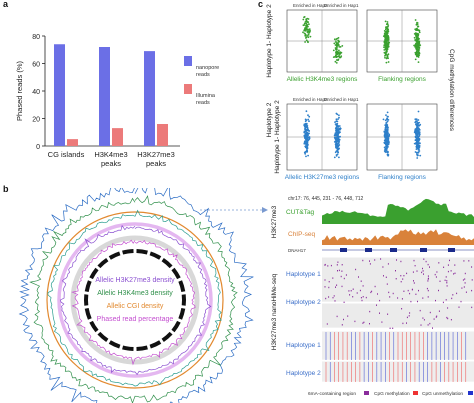 The height and width of the screenshot is (403, 474). I want to click on haplotype1-label-upper: Haplotype 1, so click(303, 274).